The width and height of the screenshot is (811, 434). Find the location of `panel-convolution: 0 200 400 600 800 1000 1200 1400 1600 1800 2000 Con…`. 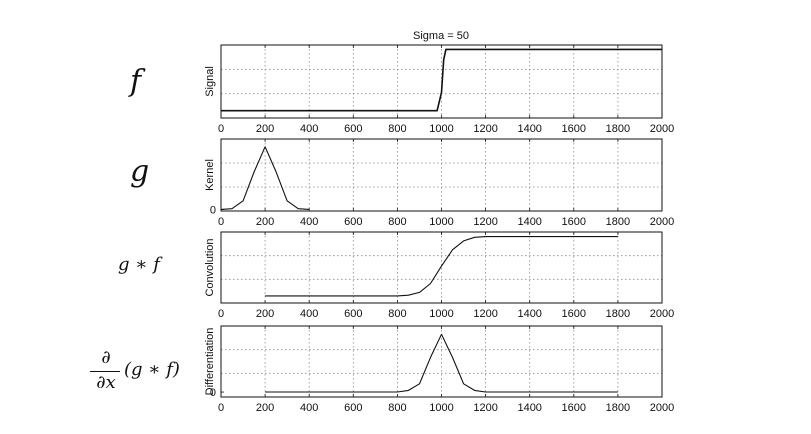

panel-convolution: 0 200 400 600 800 1000 1200 1400 1600 1800 2000 Con… is located at coordinates (439, 275).